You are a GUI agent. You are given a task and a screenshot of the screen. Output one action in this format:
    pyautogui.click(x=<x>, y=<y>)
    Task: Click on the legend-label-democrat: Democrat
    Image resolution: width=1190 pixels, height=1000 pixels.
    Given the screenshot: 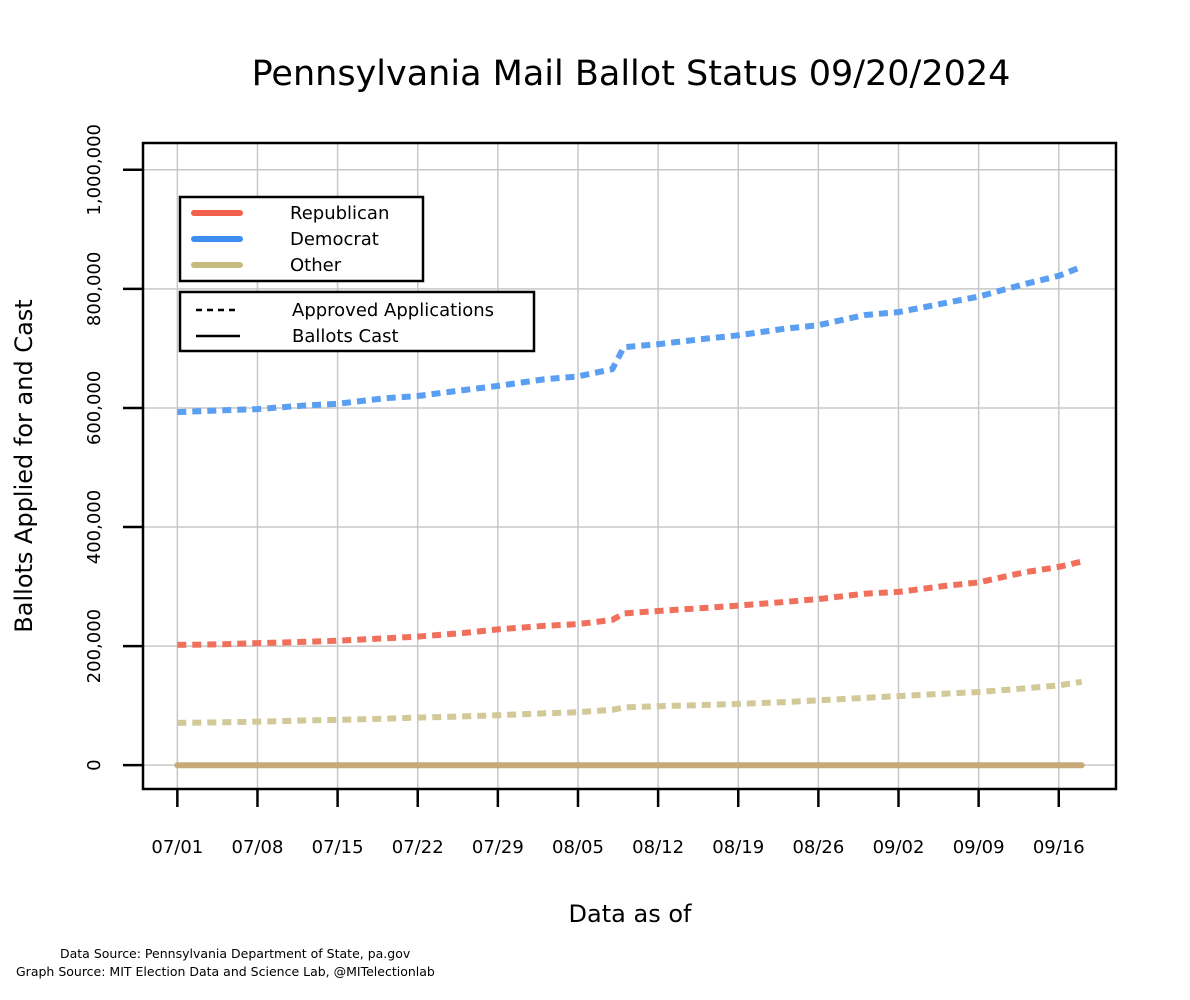 What is the action you would take?
    pyautogui.click(x=334, y=239)
    